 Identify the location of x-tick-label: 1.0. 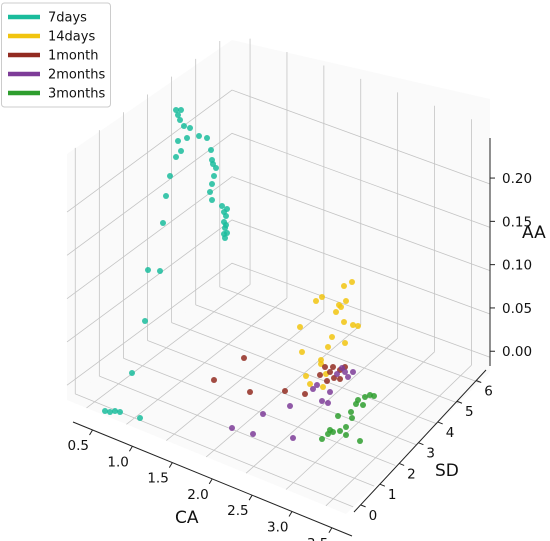
(117, 462).